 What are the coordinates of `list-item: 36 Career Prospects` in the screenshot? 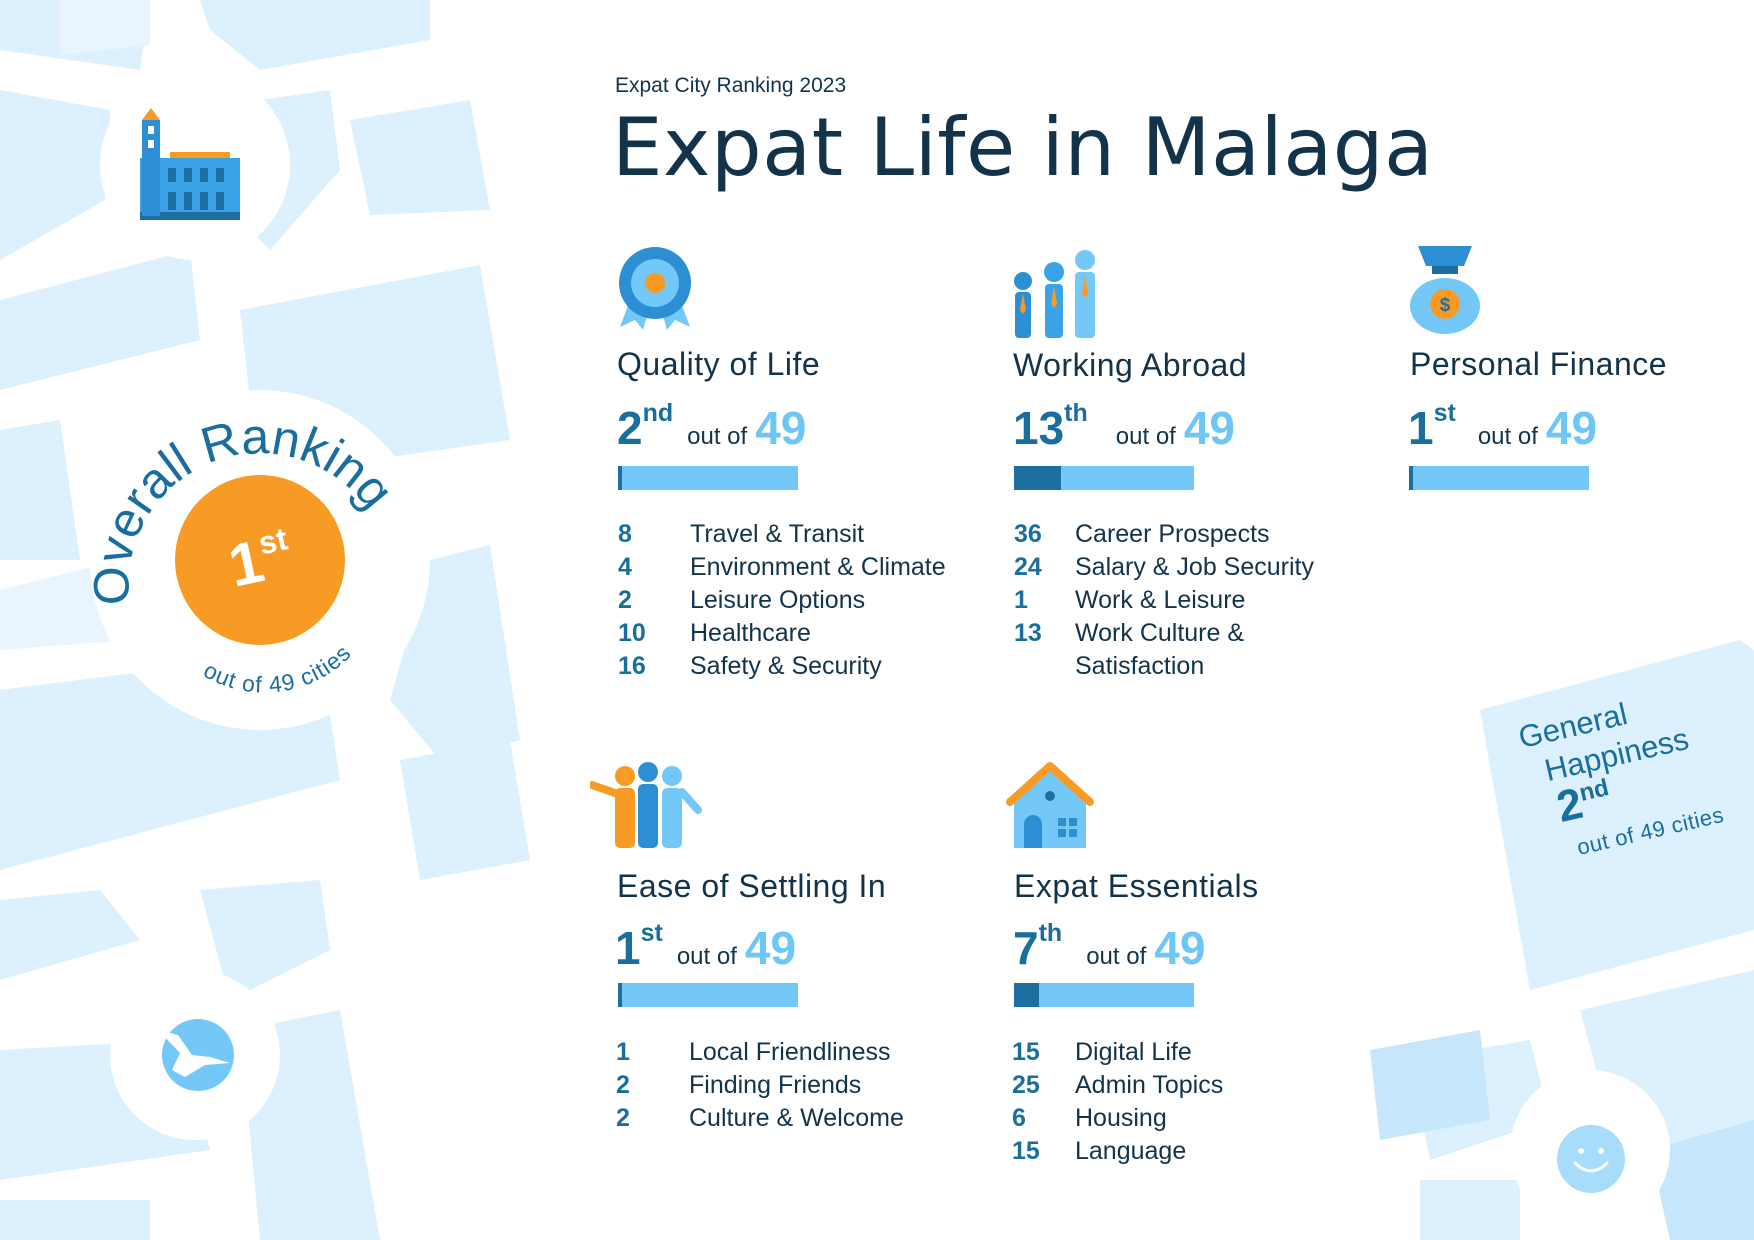 It's located at (1184, 534).